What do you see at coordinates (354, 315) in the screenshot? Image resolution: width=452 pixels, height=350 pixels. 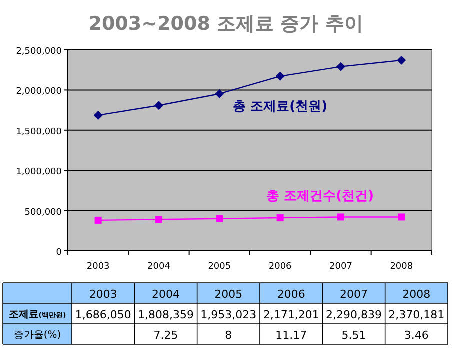 I see `data-label: 2,290,839` at bounding box center [354, 315].